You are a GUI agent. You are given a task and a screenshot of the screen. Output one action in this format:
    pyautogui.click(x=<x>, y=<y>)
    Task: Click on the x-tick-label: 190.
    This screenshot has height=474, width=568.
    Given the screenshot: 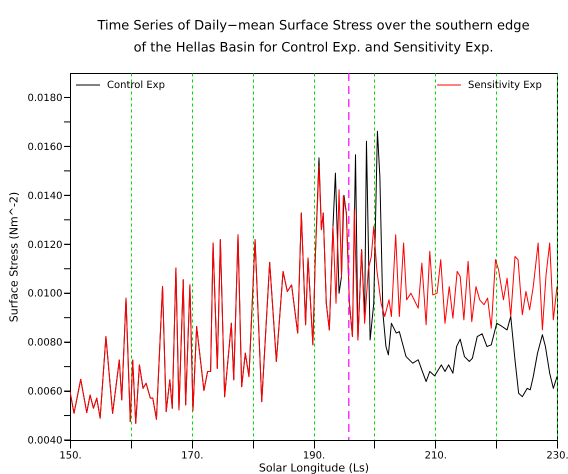 What is the action you would take?
    pyautogui.click(x=314, y=456)
    